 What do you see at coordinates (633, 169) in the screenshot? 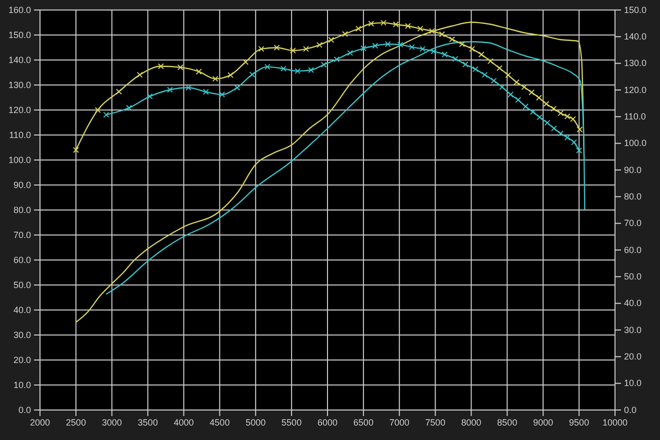
I see `y2-tick-label: 90.0` at bounding box center [633, 169].